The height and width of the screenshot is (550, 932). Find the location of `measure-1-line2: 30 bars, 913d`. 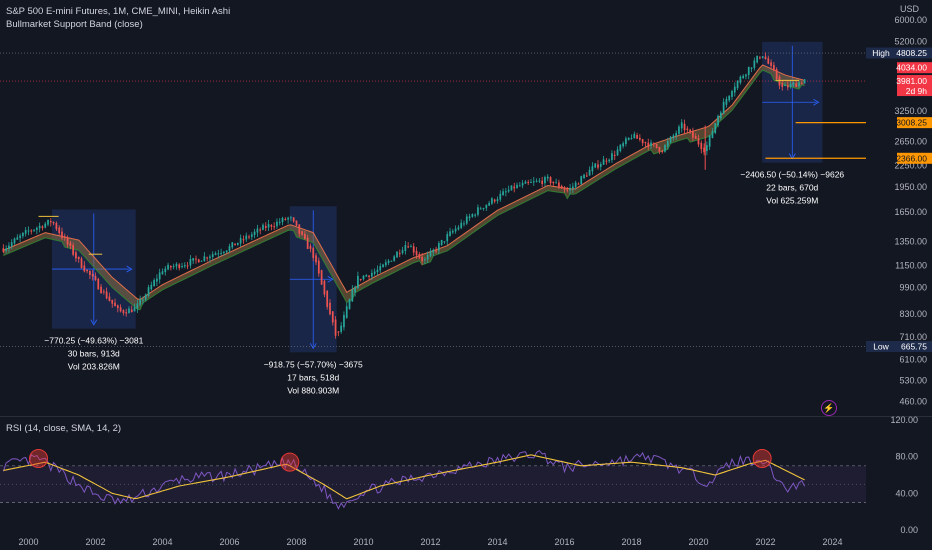

measure-1-line2: 30 bars, 913d is located at coordinates (94, 354).